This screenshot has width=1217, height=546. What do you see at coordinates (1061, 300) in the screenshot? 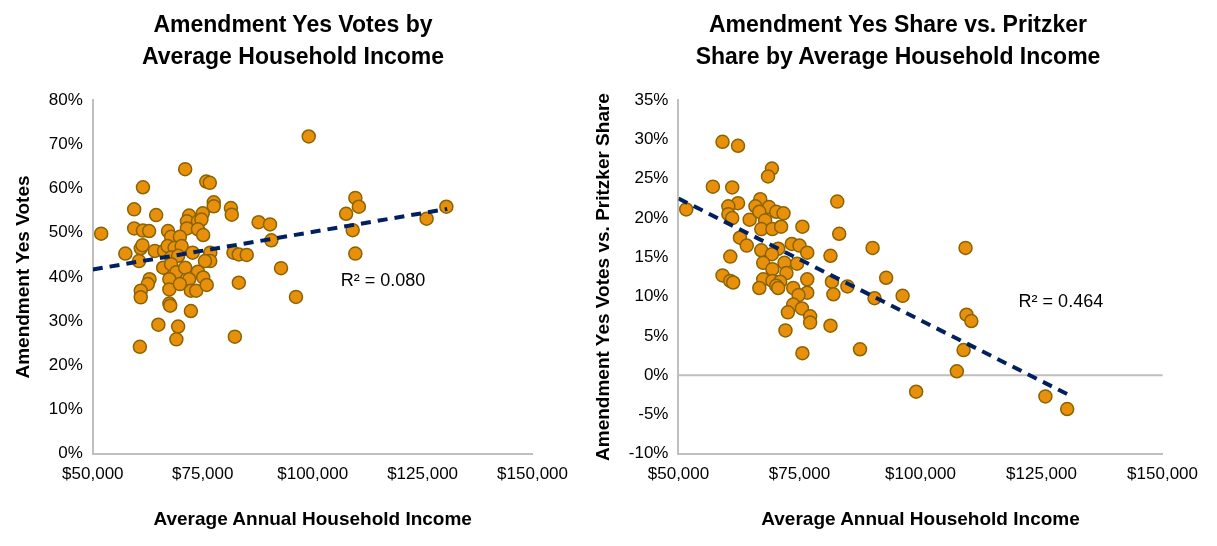
I see `annotation: R² = 0.464` at bounding box center [1061, 300].